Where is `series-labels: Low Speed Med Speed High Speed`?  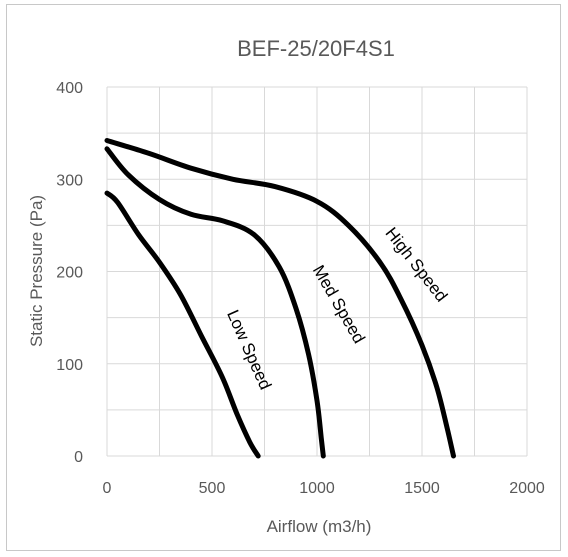
series-labels: Low Speed Med Speed High Speed is located at coordinates (337, 308).